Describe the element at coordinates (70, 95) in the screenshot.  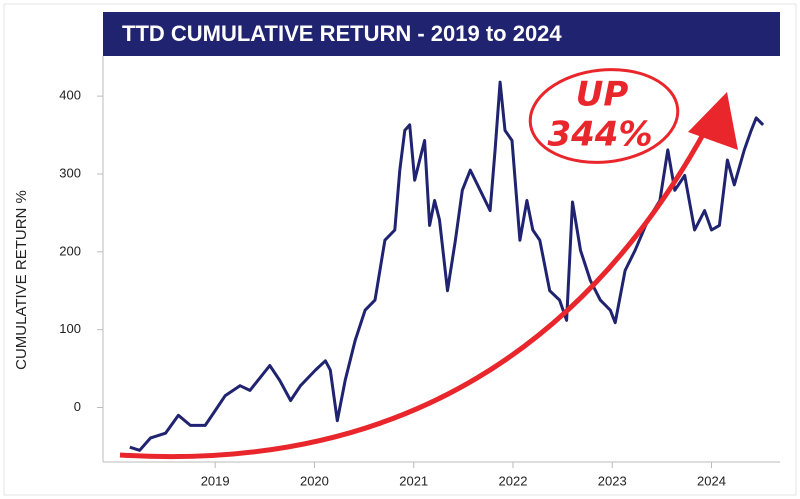
I see `y-tick-label: 400` at that location.